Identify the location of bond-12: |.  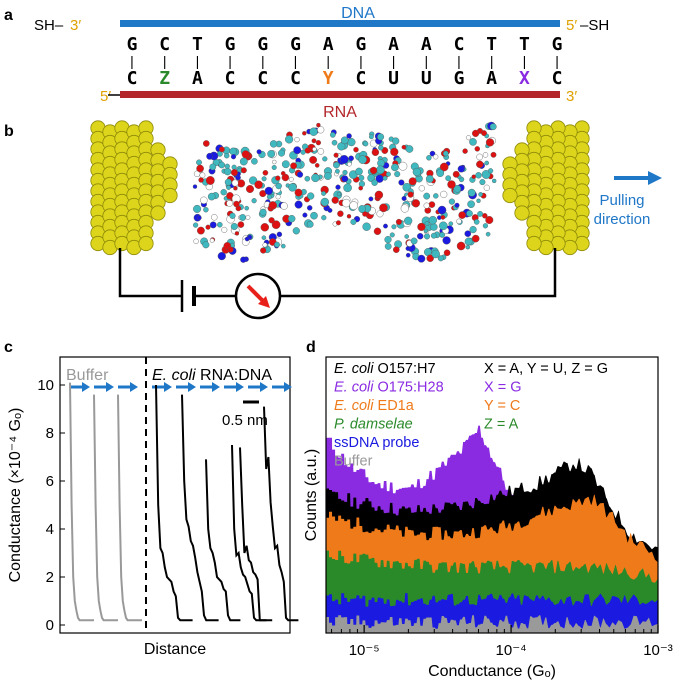
(525, 61).